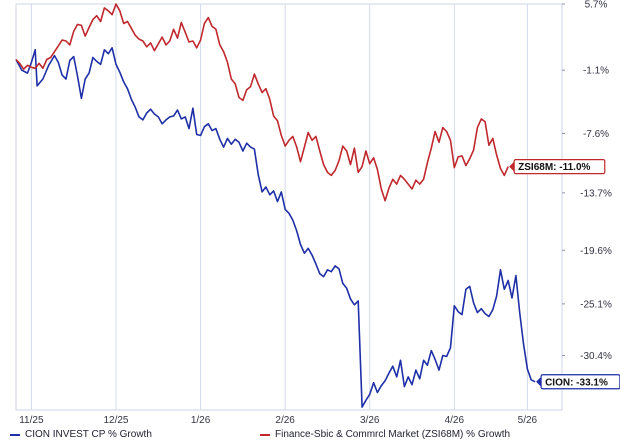  Describe the element at coordinates (596, 134) in the screenshot. I see `y-tick-label: -7.6%` at that location.